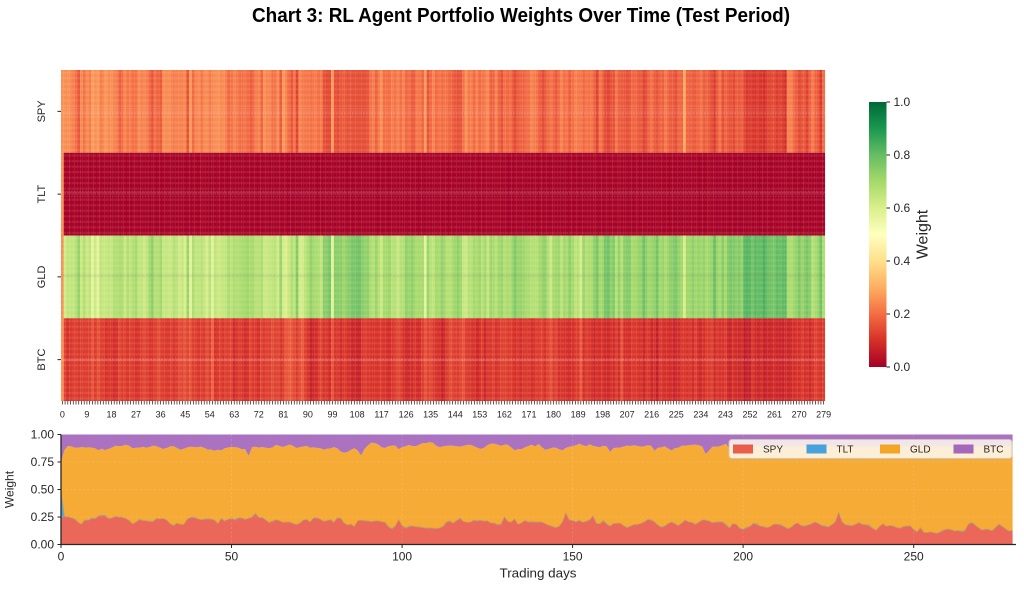 This screenshot has width=1024, height=595. Describe the element at coordinates (743, 557) in the screenshot. I see `svg-text: 200` at that location.